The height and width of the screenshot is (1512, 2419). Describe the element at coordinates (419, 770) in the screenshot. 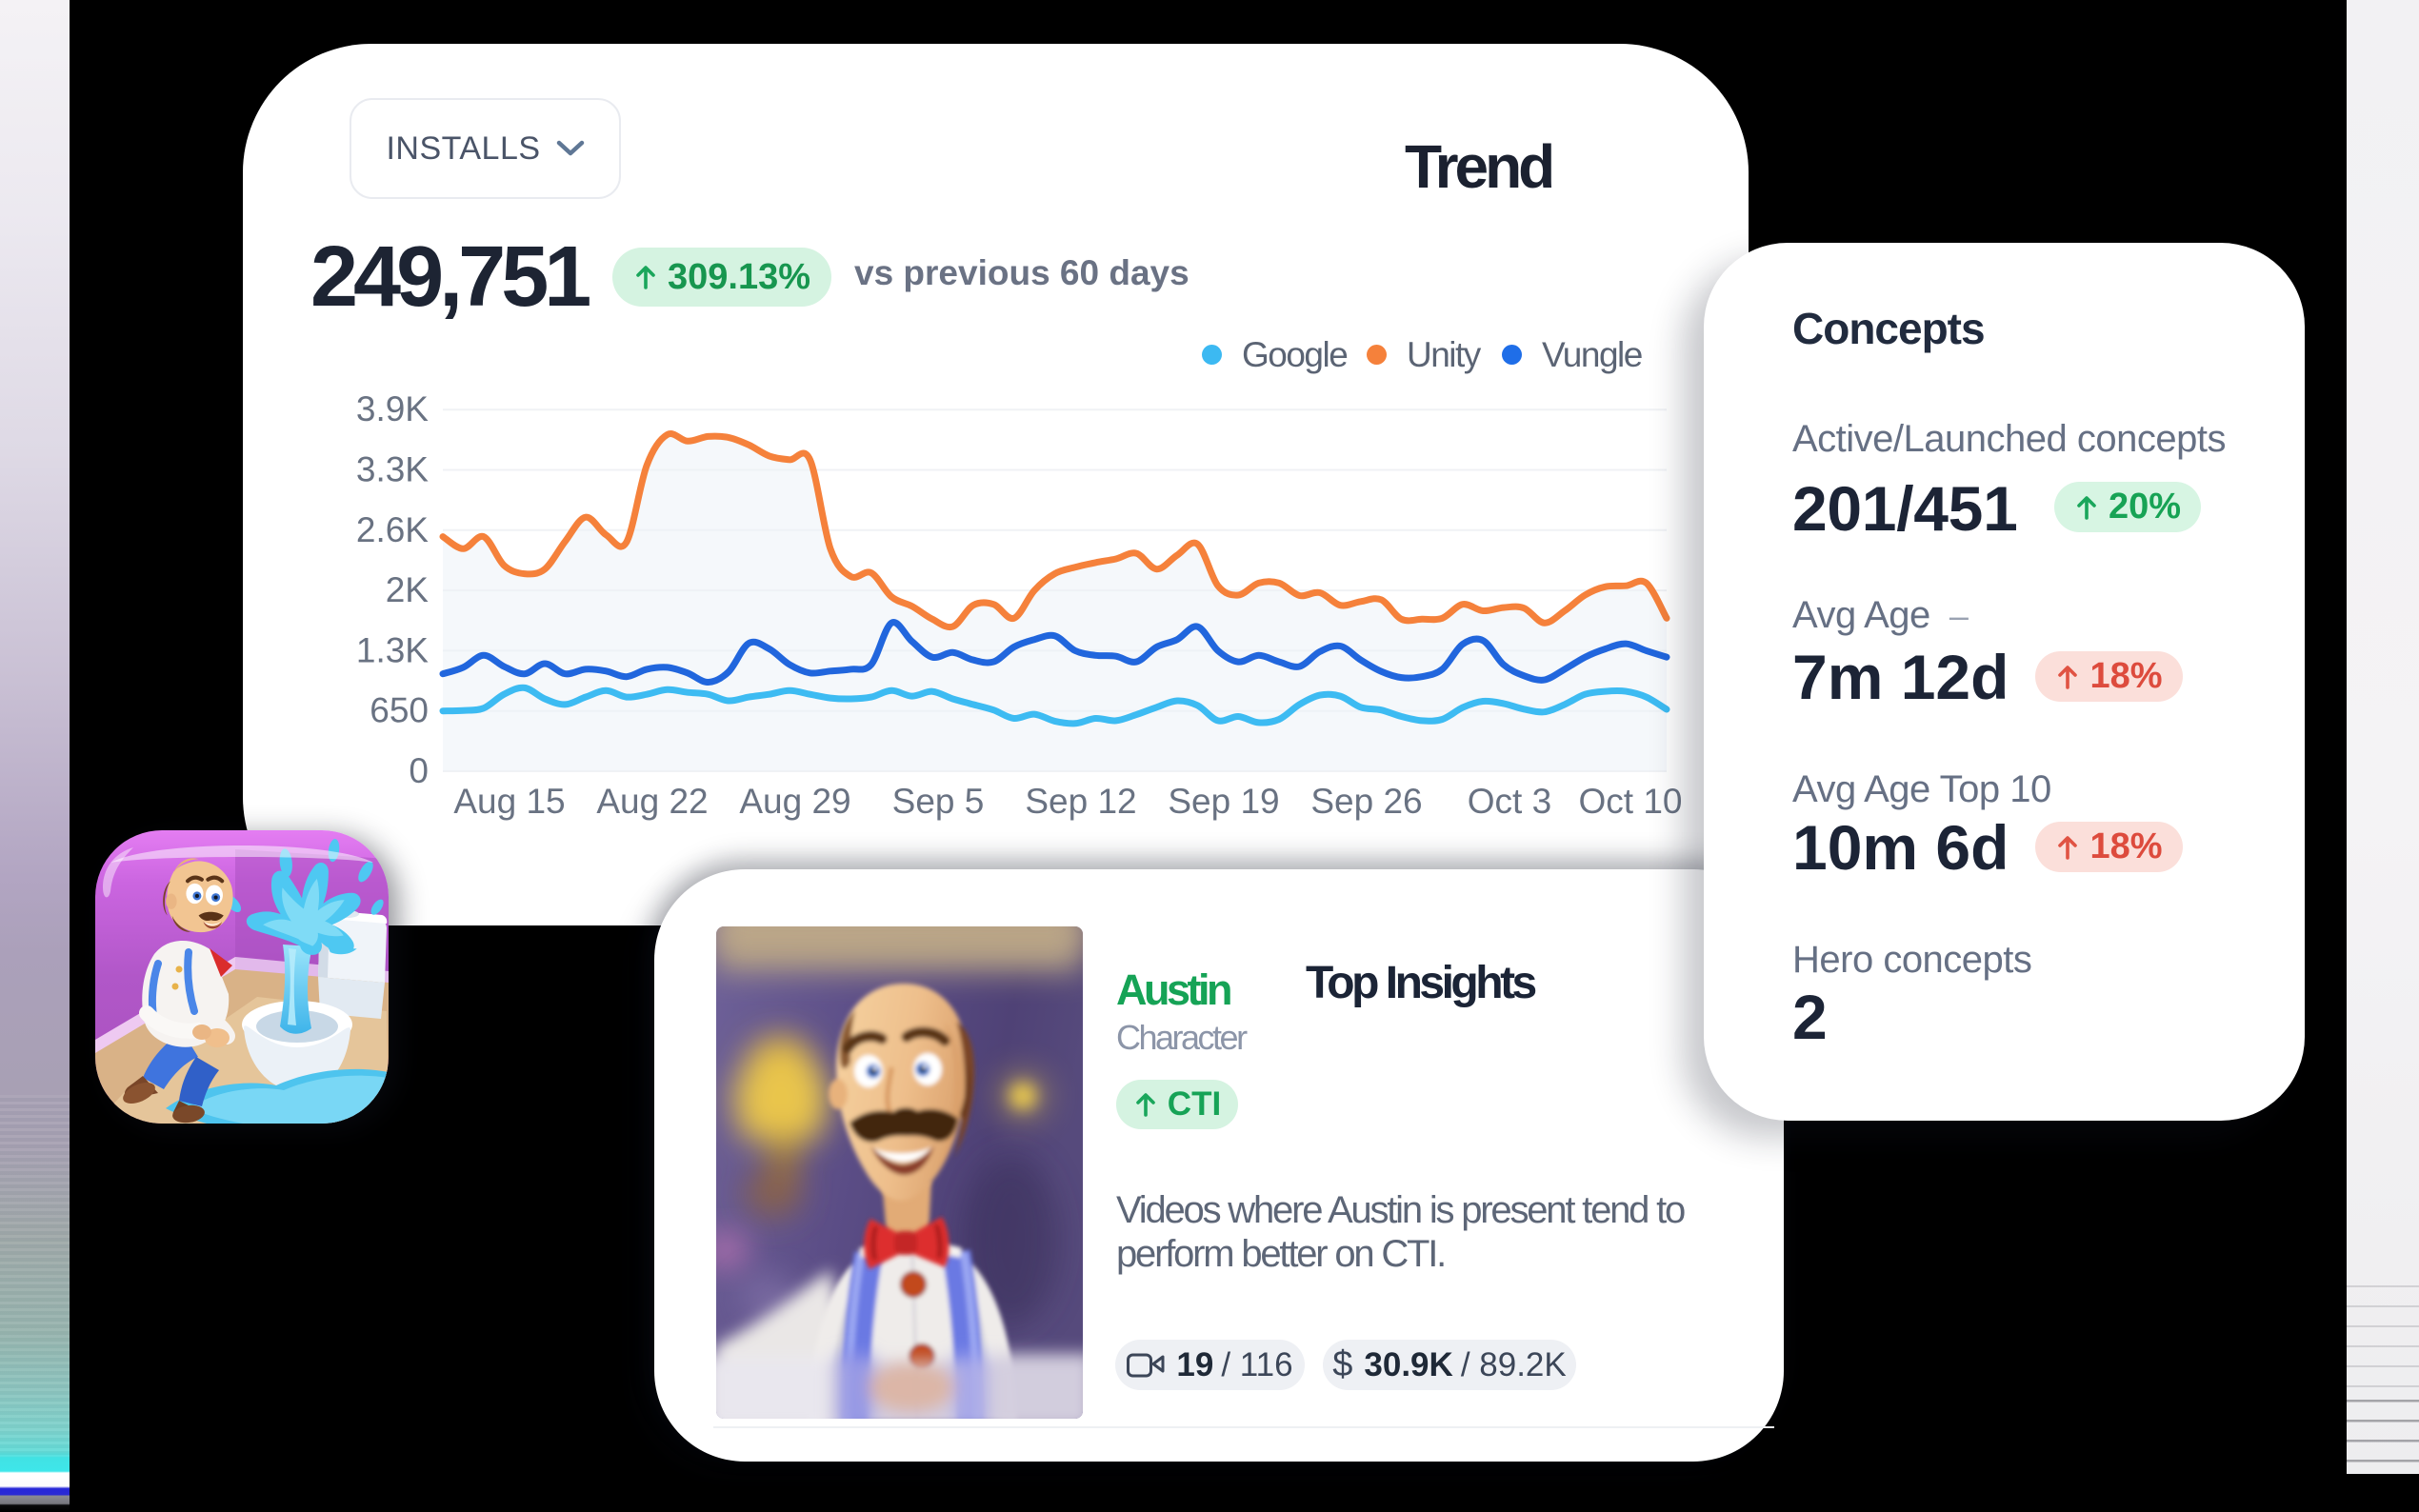

I see `svg-text: 0` at that location.